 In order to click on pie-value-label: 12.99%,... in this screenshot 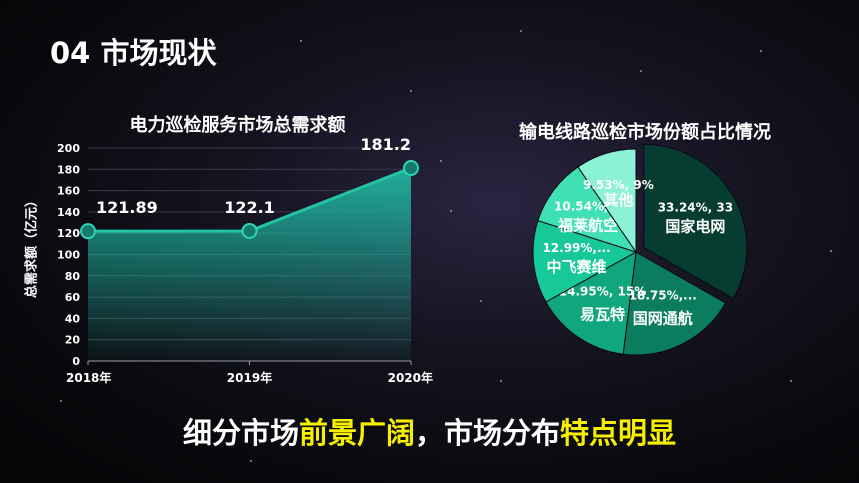, I will do `click(576, 248)`.